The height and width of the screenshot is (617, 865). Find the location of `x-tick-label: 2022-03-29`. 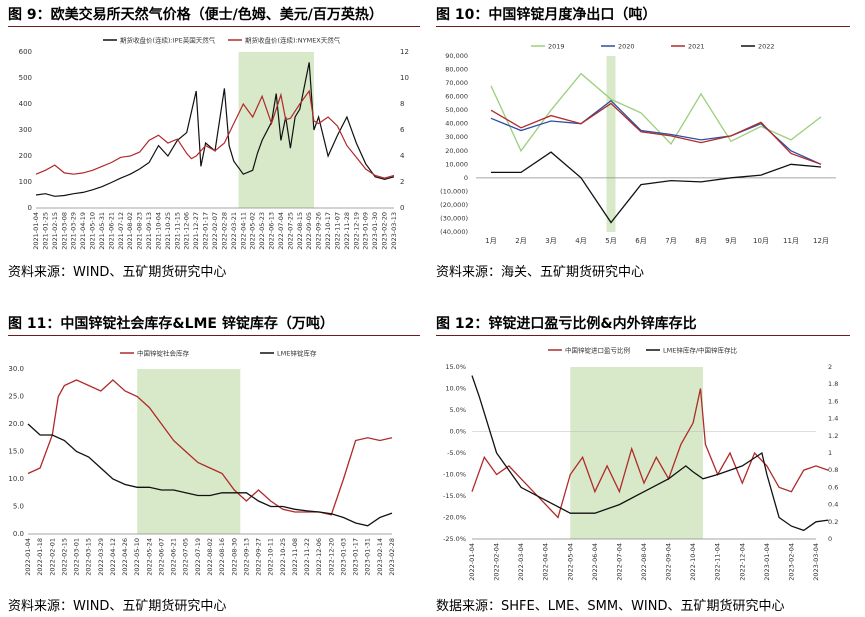

x-tick-label: 2022-03-29 is located at coordinates (101, 557).